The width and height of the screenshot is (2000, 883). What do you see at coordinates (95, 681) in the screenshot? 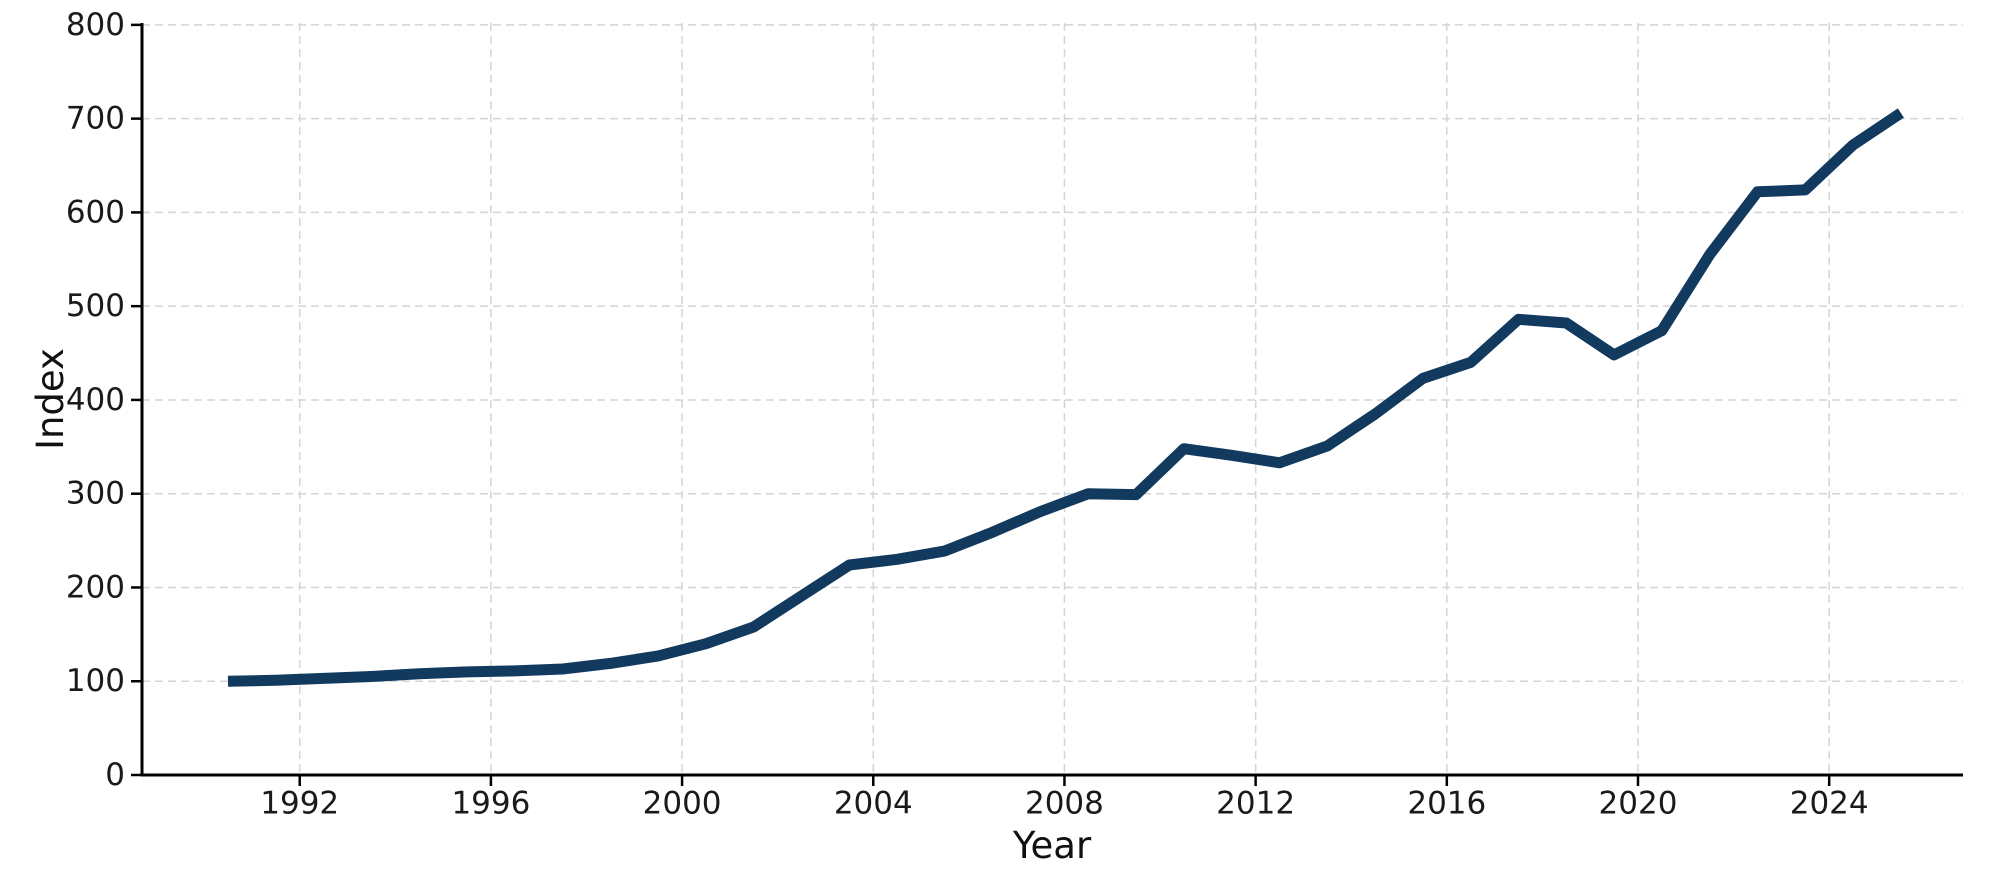
I see `y-tick-label: 100` at bounding box center [95, 681].